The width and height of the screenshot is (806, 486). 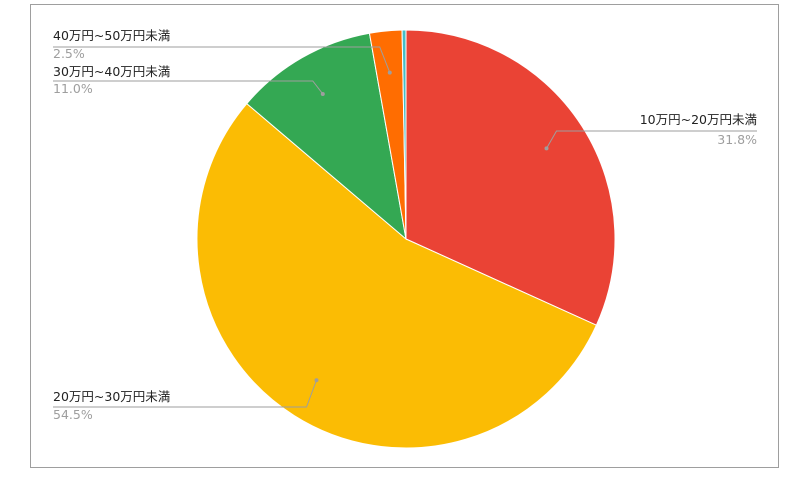 What do you see at coordinates (69, 53) in the screenshot?
I see `slice-percent-3: 2.5%` at bounding box center [69, 53].